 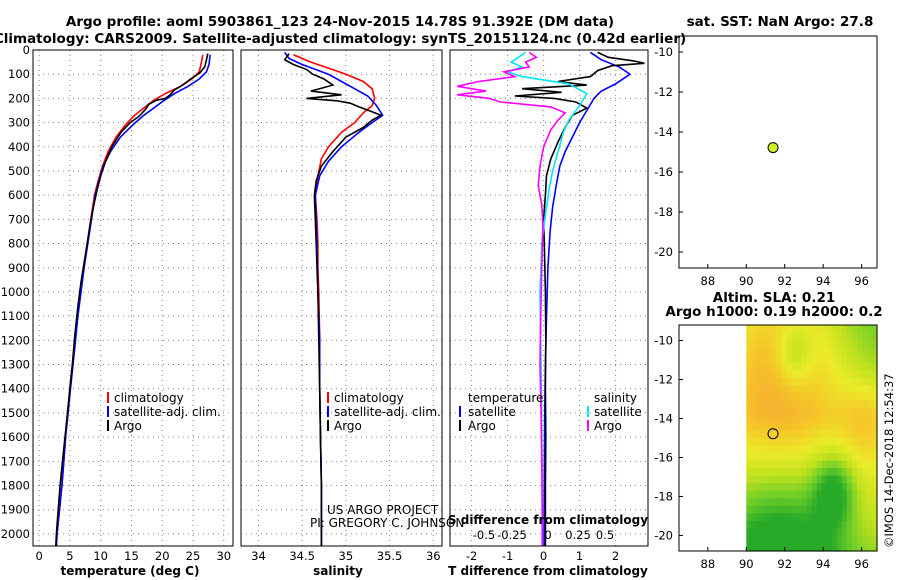 What do you see at coordinates (774, 298) in the screenshot?
I see `sla-title-line-1: Altim. SLA: 0.21` at bounding box center [774, 298].